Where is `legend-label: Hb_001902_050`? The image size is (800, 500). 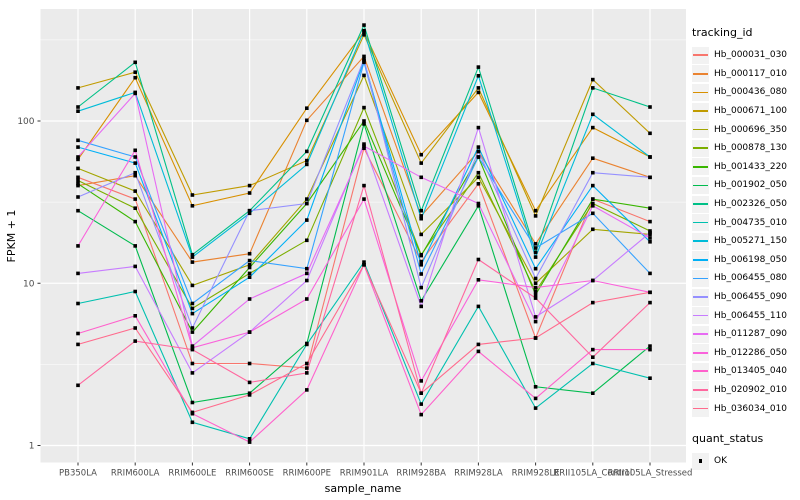
legend-label: Hb_001902_050 is located at coordinates (751, 185).